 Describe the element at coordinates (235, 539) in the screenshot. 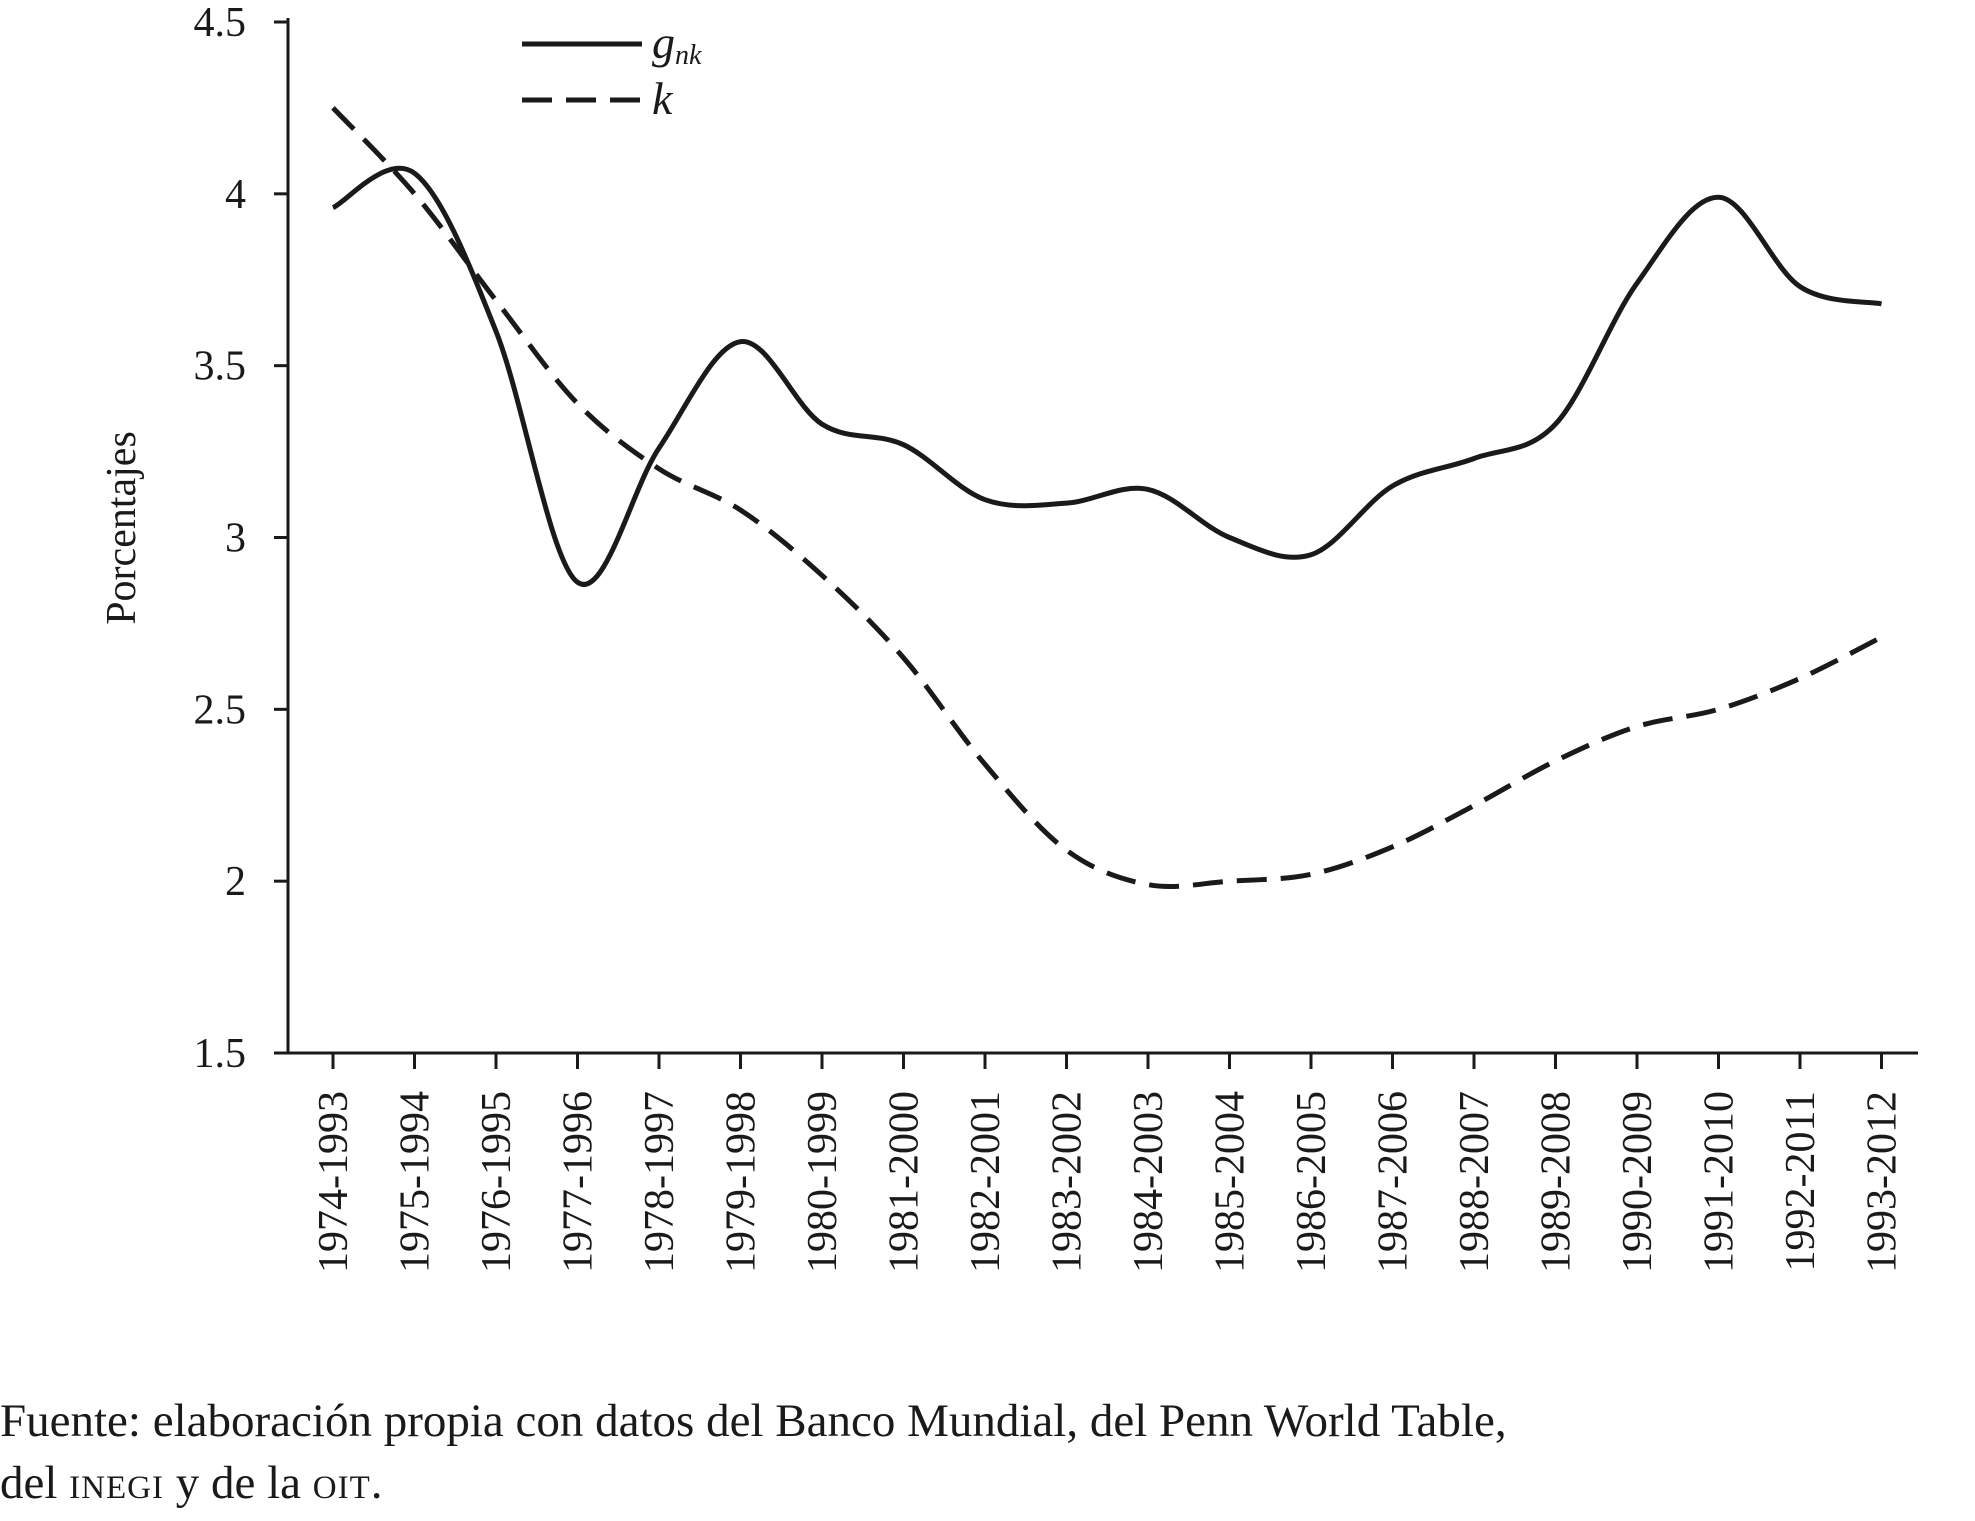

I see `y-tick-label: 3` at that location.